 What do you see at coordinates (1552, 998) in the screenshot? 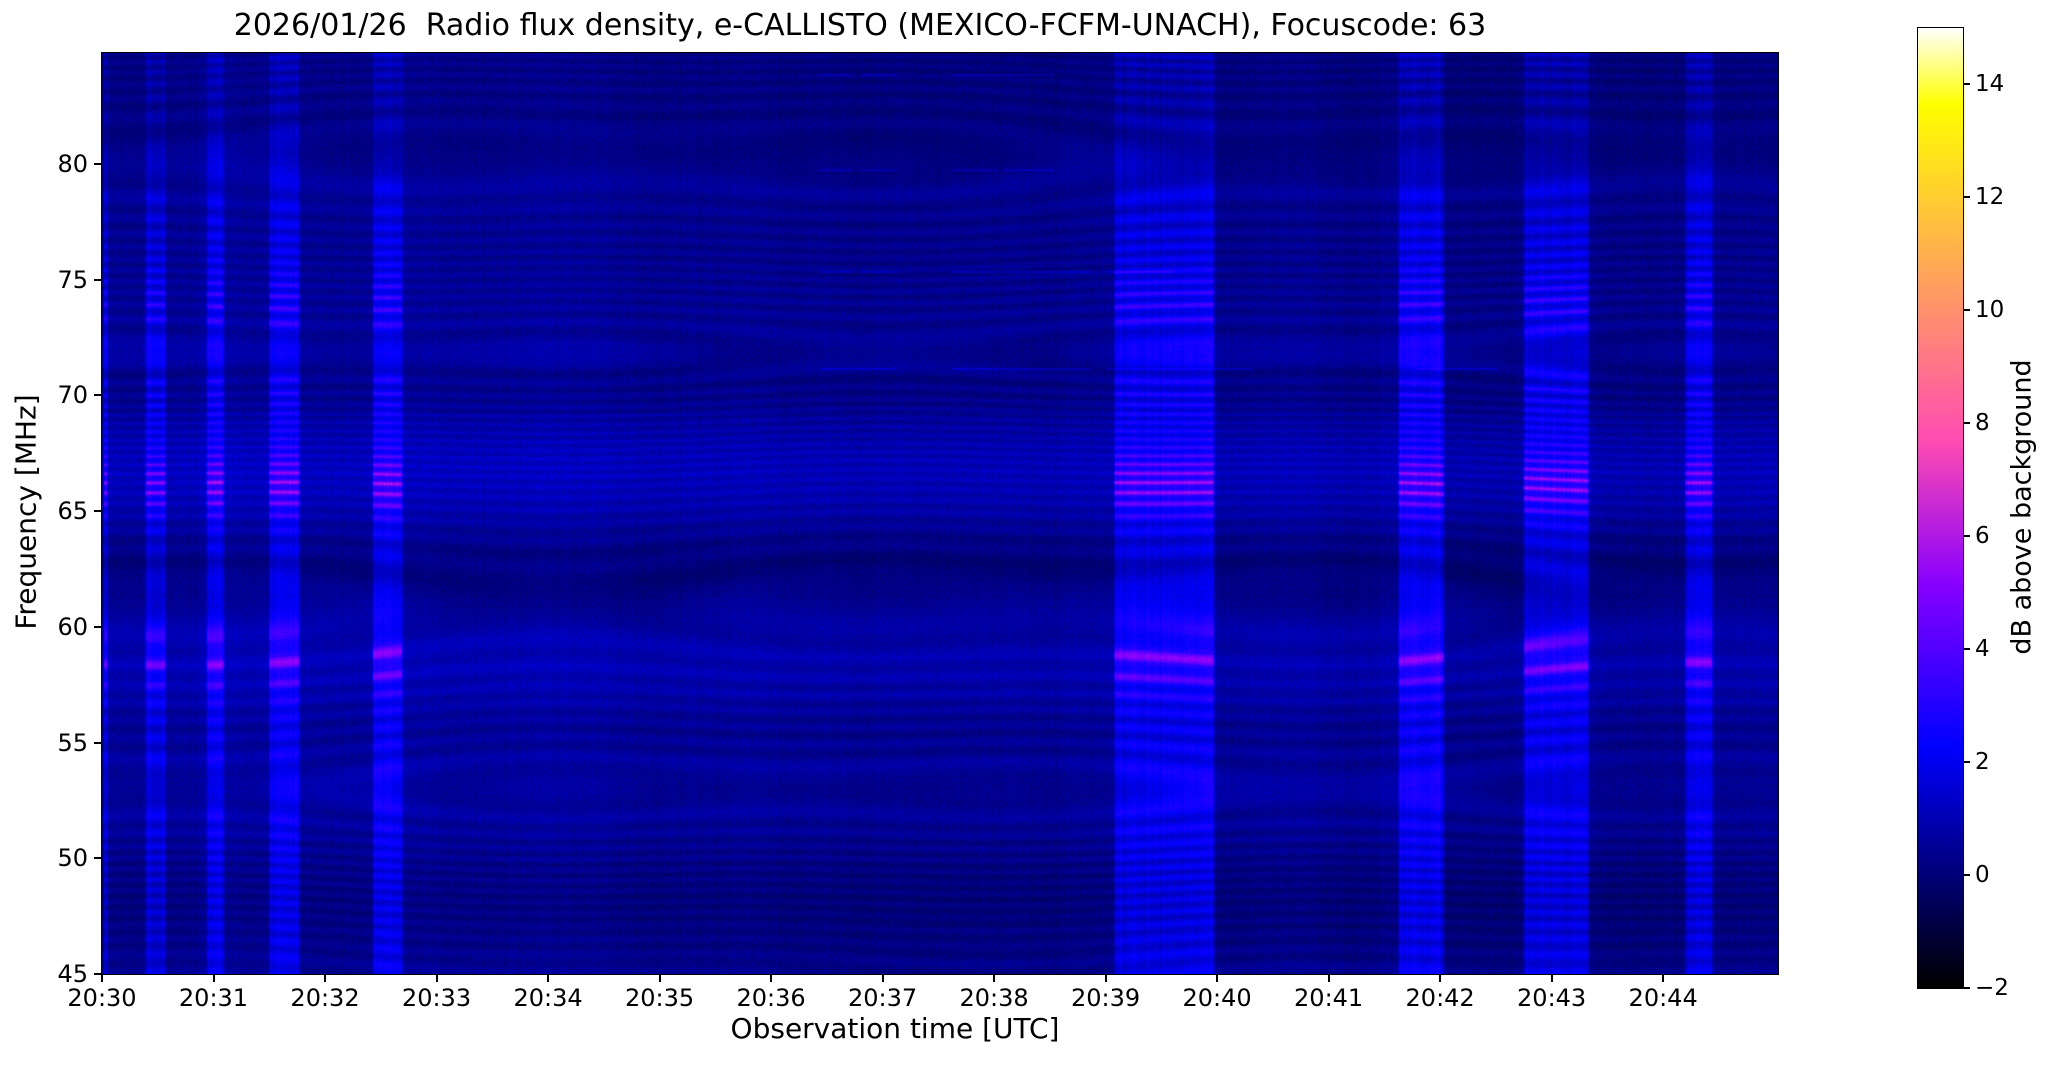
I see `x-tick-label: 20:43` at bounding box center [1552, 998].